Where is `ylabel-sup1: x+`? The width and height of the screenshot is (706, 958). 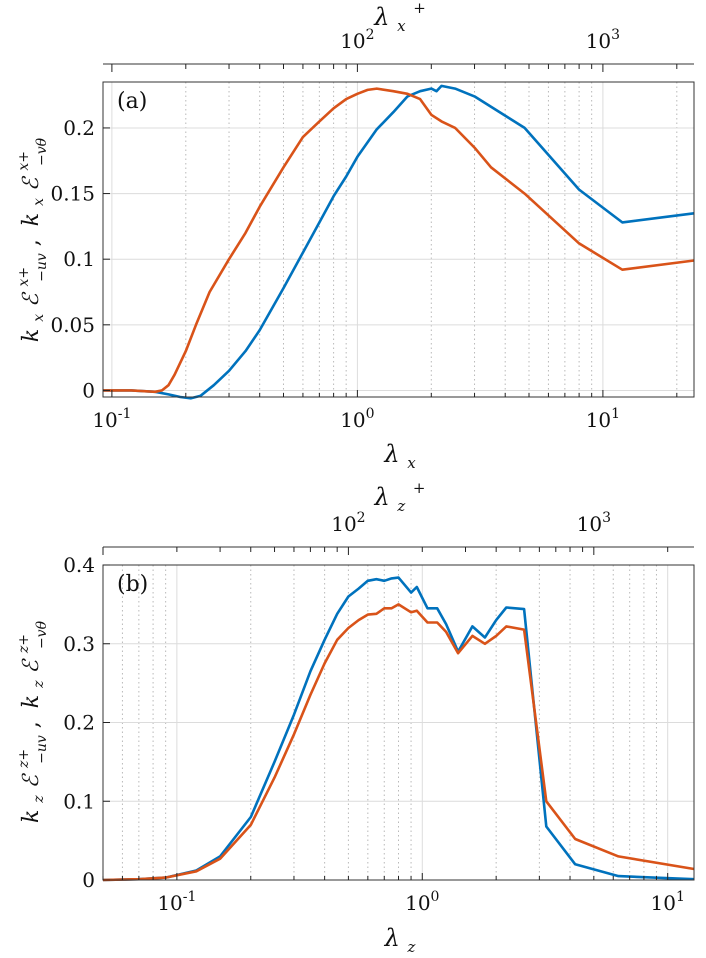 ylabel-sup1: x+ is located at coordinates (24, 277).